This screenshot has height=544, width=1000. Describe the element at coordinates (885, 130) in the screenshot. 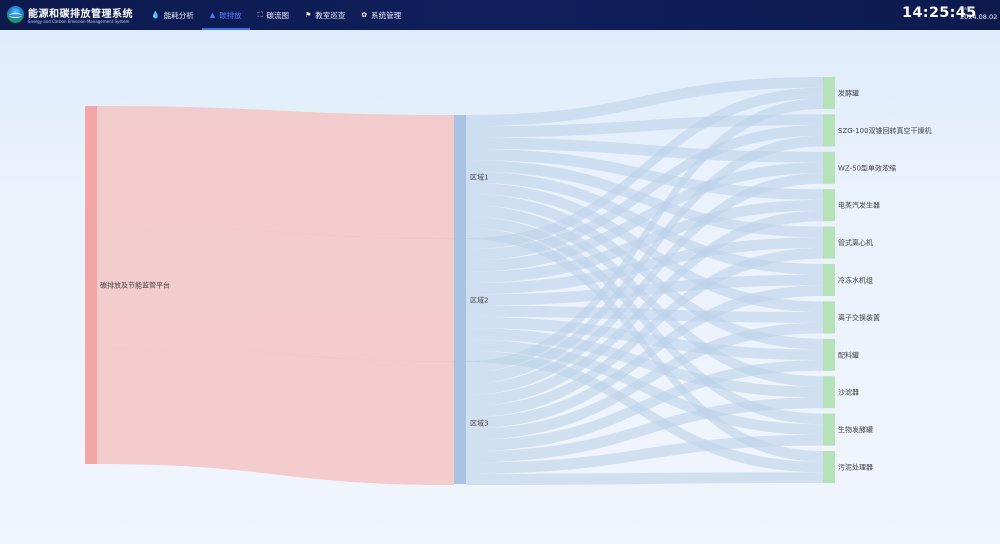

I see `device-node-label-2: SZG-100双锥回转真空干燥机` at that location.